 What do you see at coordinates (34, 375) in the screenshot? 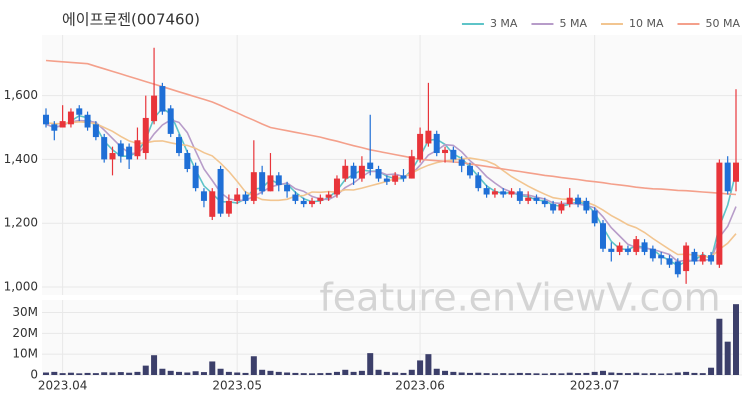
I see `y-tick-label: 0` at bounding box center [34, 375].